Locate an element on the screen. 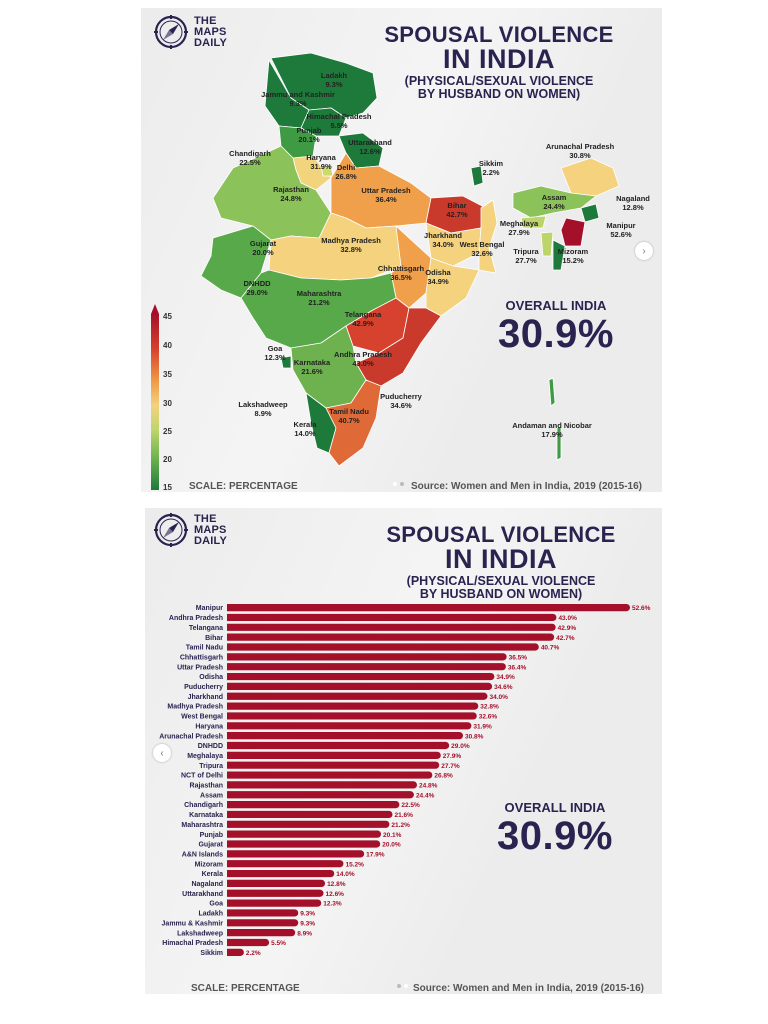 Image resolution: width=768 pixels, height=1024 pixels. region-sikkim is located at coordinates (477, 176).